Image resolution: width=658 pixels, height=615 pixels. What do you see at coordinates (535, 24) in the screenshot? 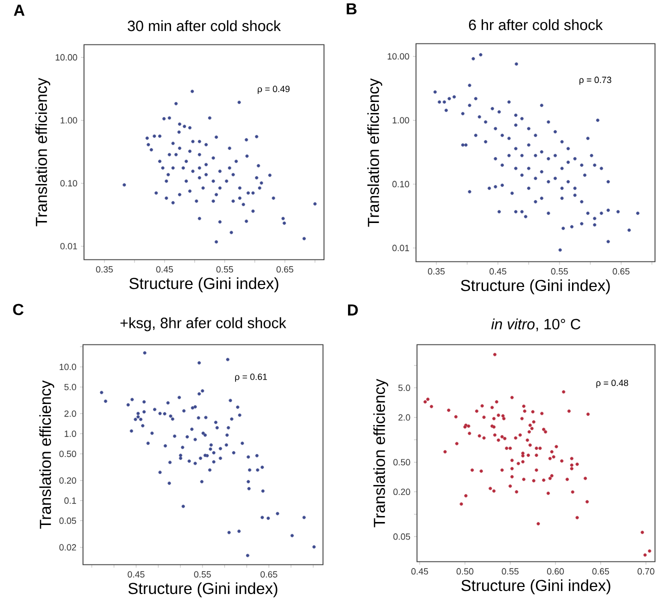
I see `chart-title: 6 hr after cold shock` at bounding box center [535, 24].